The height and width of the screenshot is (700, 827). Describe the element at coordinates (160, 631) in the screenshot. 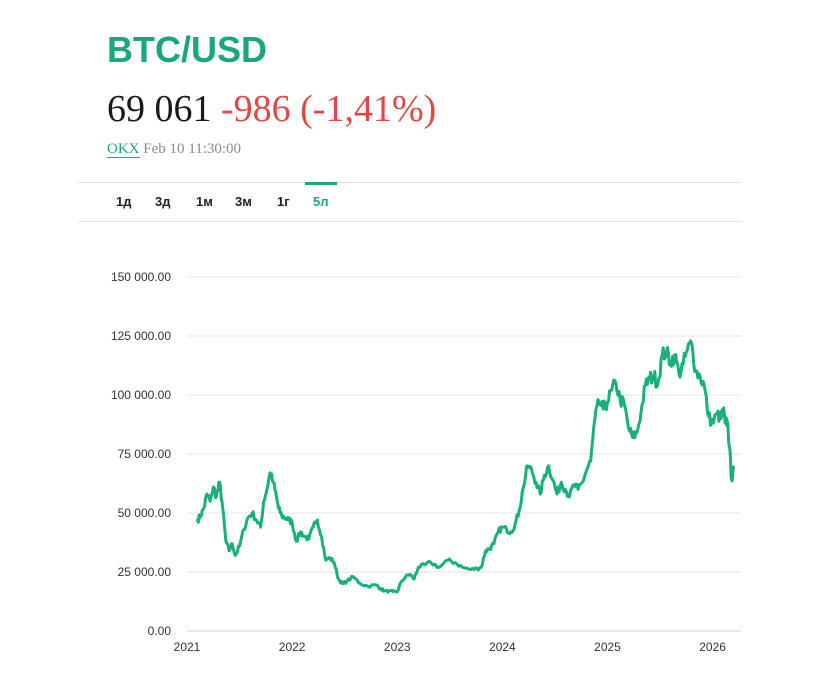

I see `y-tick-label: 0.00` at that location.